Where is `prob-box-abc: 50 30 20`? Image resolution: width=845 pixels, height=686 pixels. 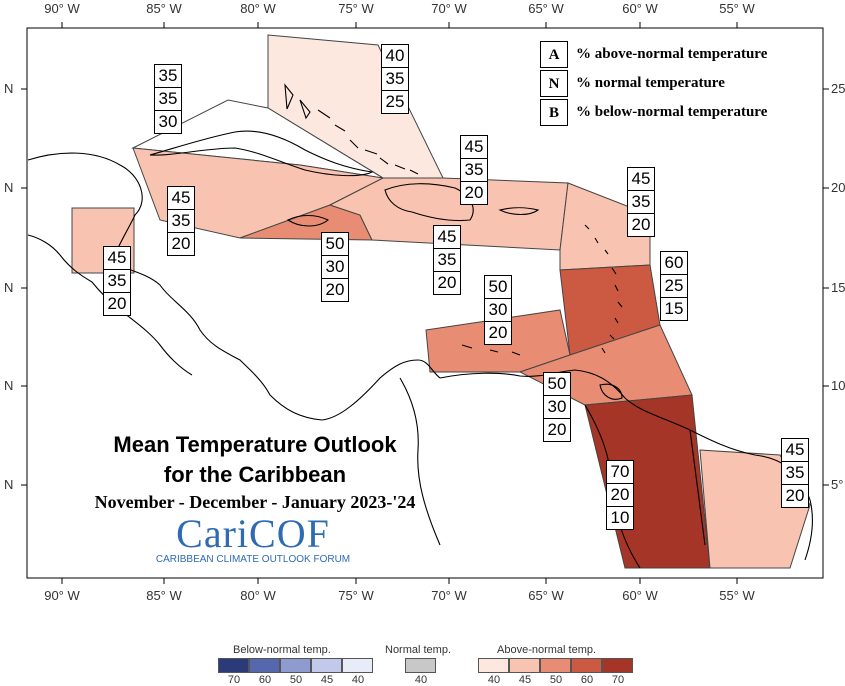
prob-box-abc: 50 30 20 is located at coordinates (498, 310).